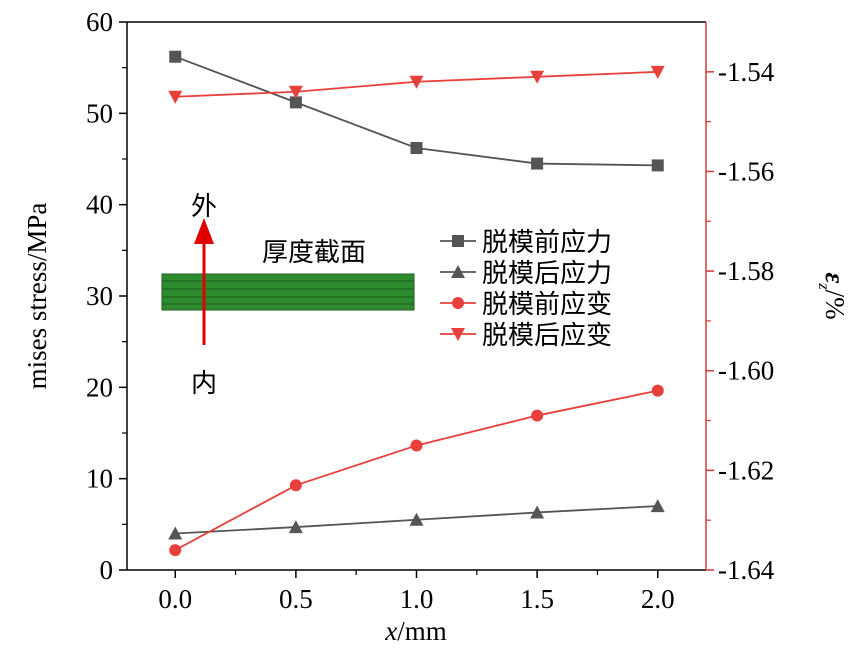 This screenshot has height=650, width=858. Describe the element at coordinates (658, 599) in the screenshot. I see `x-tick-label: 2.0` at that location.